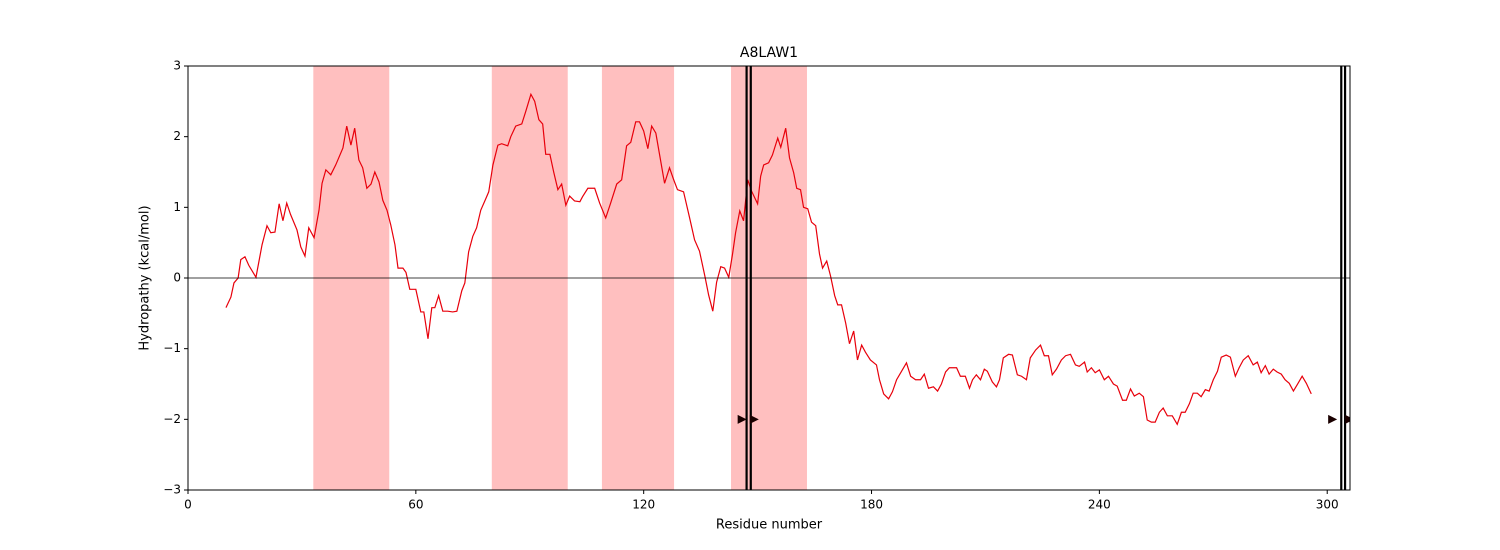 This screenshot has width=1500, height=550. Describe the element at coordinates (871, 505) in the screenshot. I see `x-tick-label: 180` at that location.